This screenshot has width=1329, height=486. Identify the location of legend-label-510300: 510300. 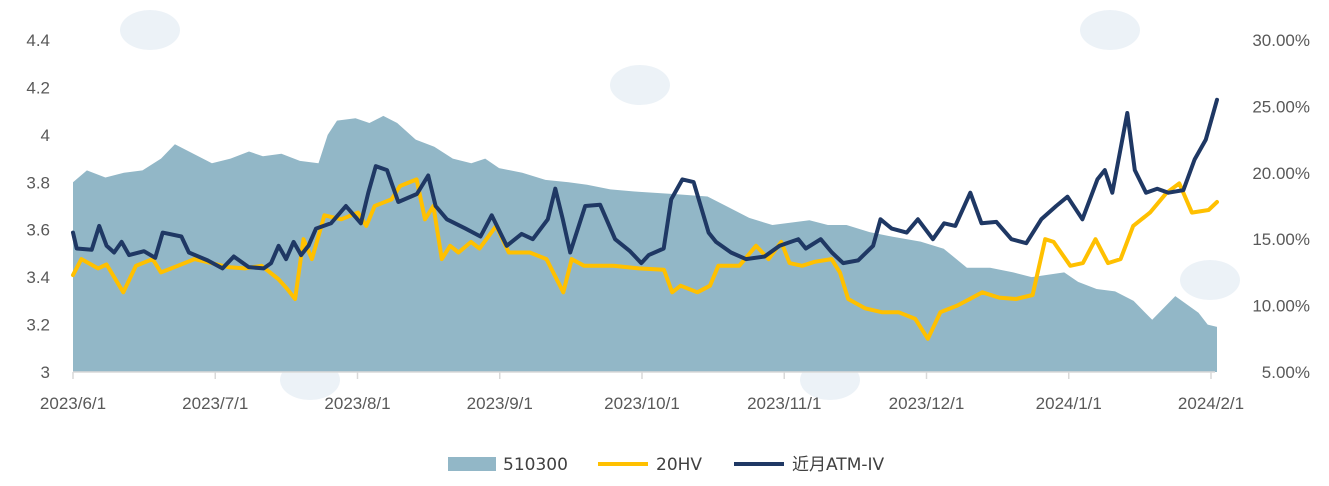
(535, 465).